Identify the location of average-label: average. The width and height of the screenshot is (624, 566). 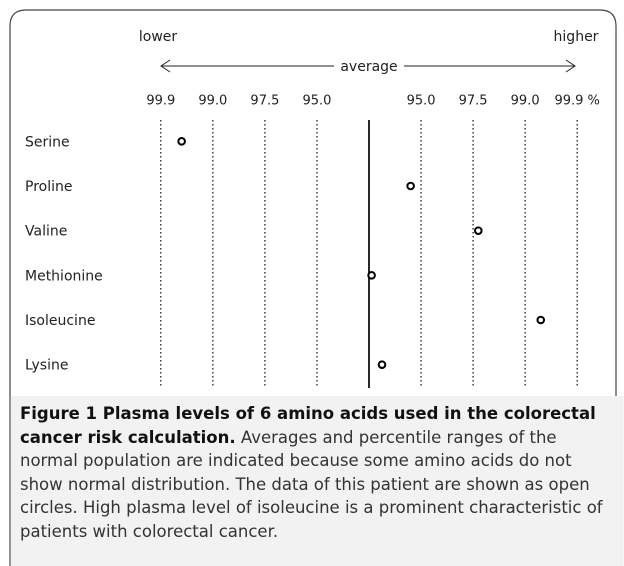
(368, 67).